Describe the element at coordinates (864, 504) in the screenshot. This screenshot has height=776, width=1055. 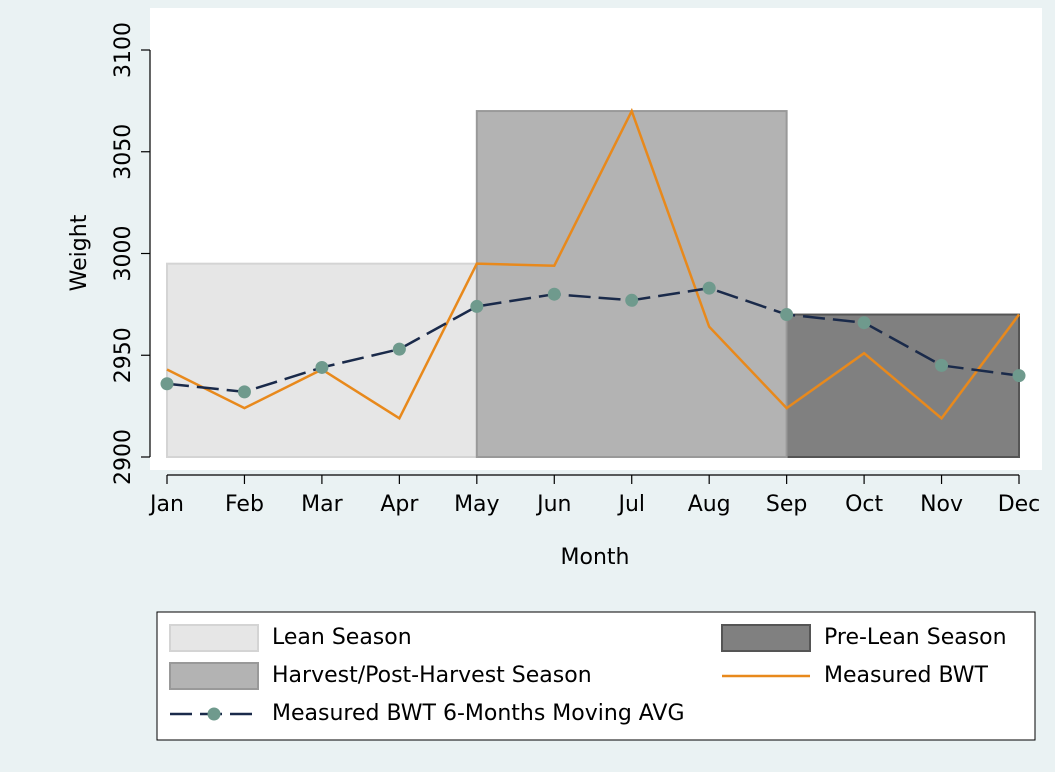
I see `x-tick-label: Oct` at that location.